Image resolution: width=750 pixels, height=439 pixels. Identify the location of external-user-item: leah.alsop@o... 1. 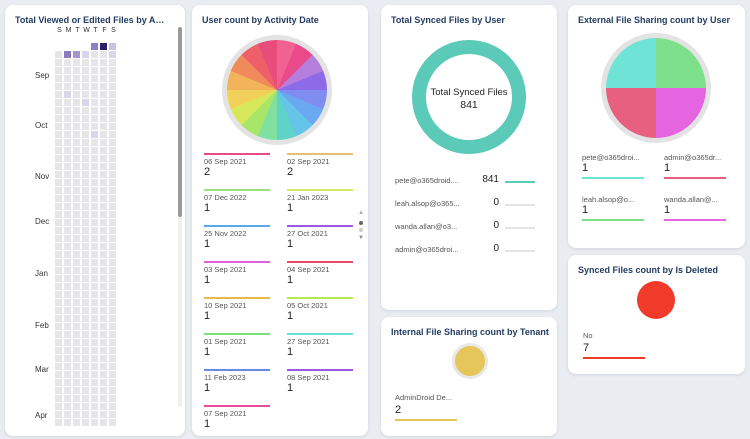
(616, 213).